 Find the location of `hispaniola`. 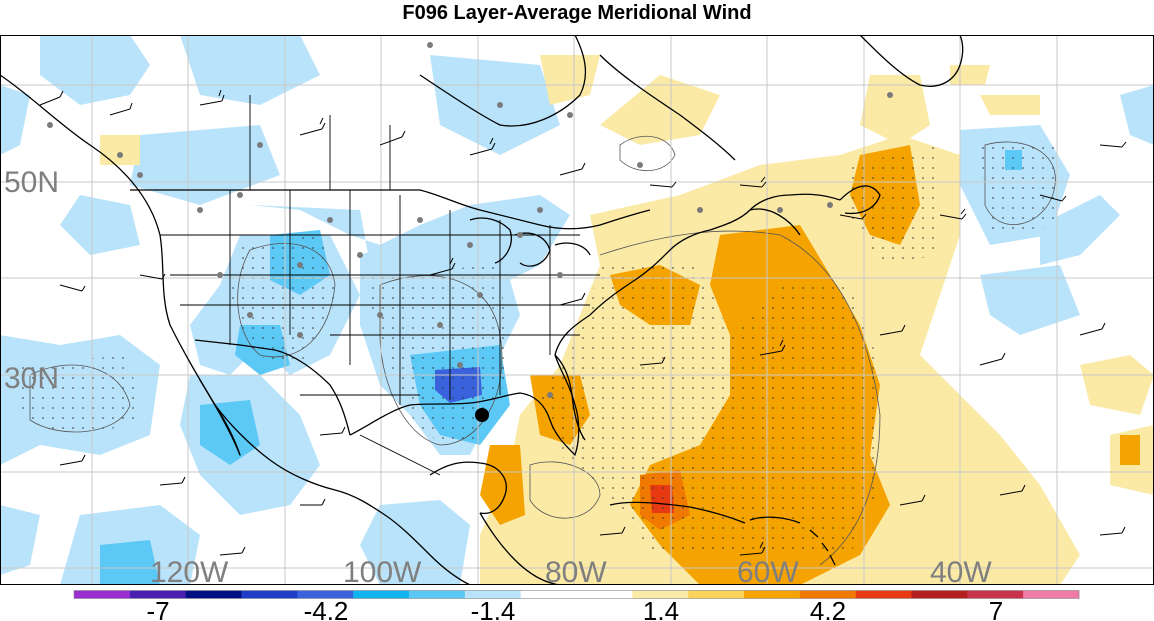

hispaniola is located at coordinates (775, 520).